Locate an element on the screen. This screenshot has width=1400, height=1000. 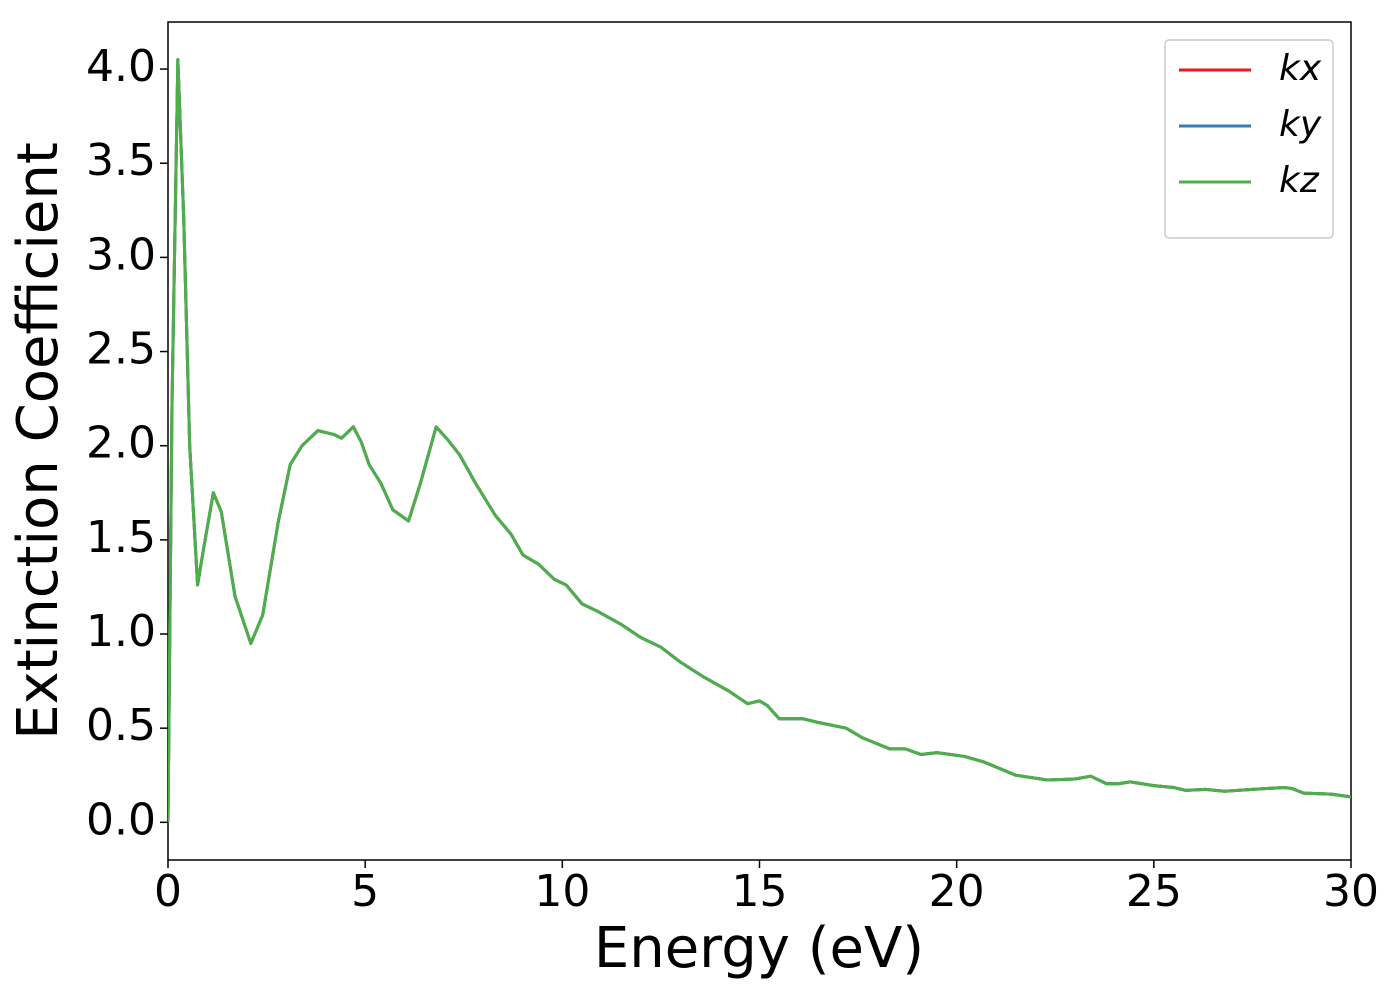
x-tick-label: 0 is located at coordinates (168, 891).